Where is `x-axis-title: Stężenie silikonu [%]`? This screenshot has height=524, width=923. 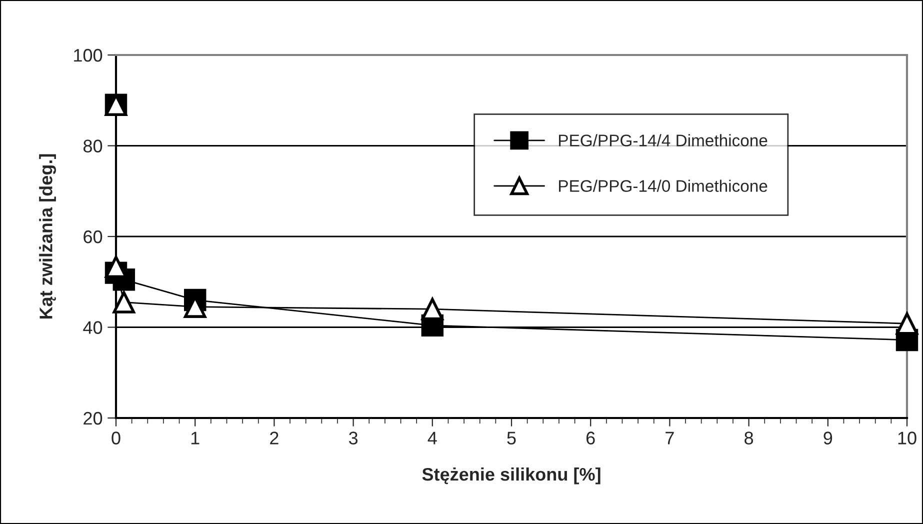
x-axis-title: Stężenie silikonu [%] is located at coordinates (511, 475).